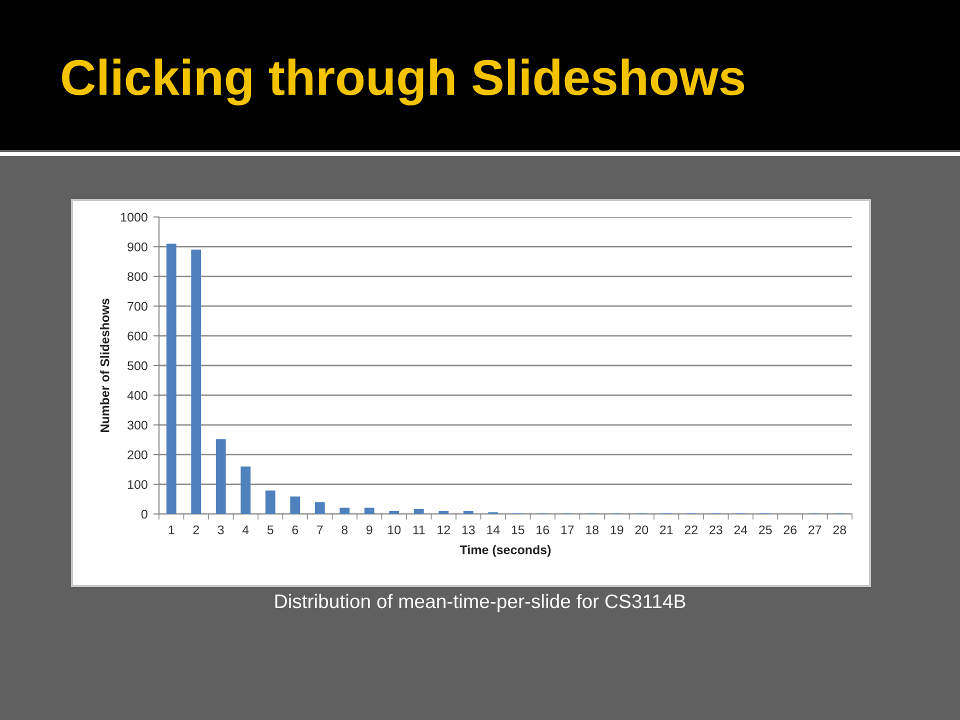 Image resolution: width=960 pixels, height=720 pixels. I want to click on x-tick-label: 7, so click(320, 530).